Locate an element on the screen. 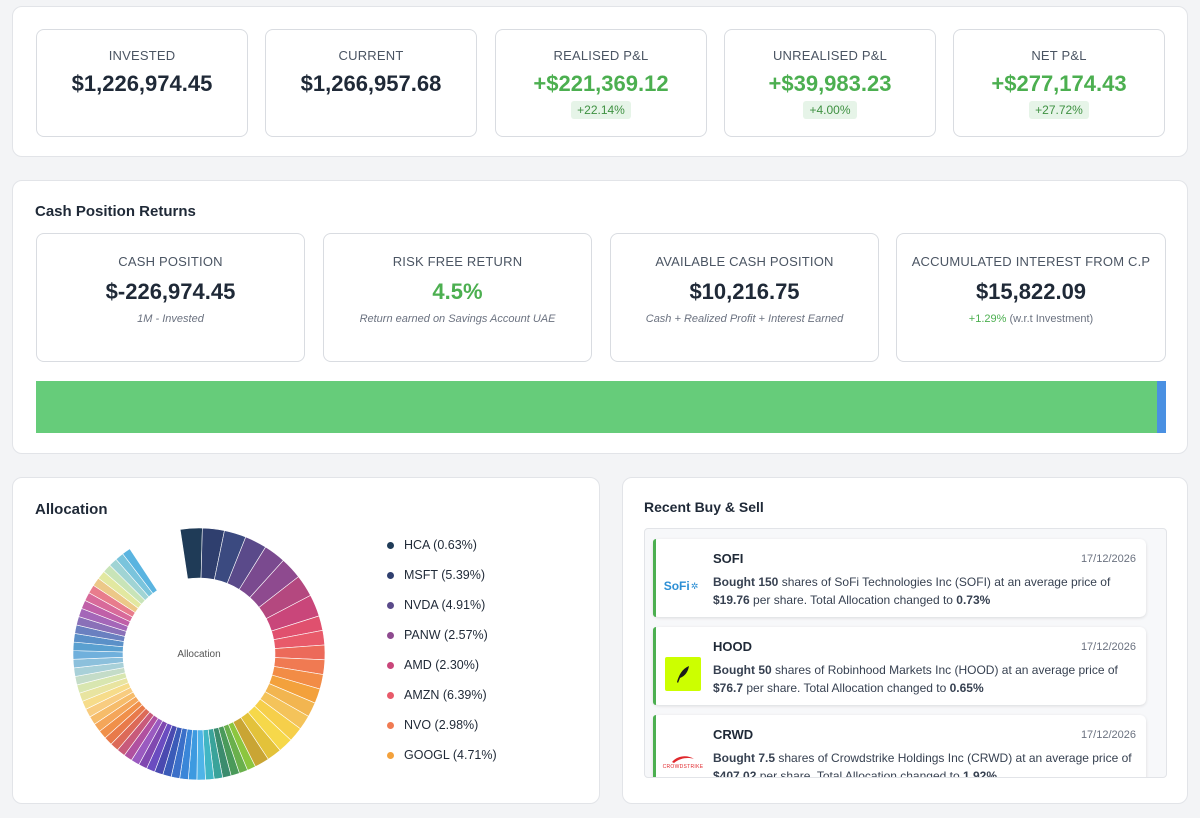 Image resolution: width=1200 pixels, height=818 pixels. cash-position-label: CASH POSITION is located at coordinates (170, 261).